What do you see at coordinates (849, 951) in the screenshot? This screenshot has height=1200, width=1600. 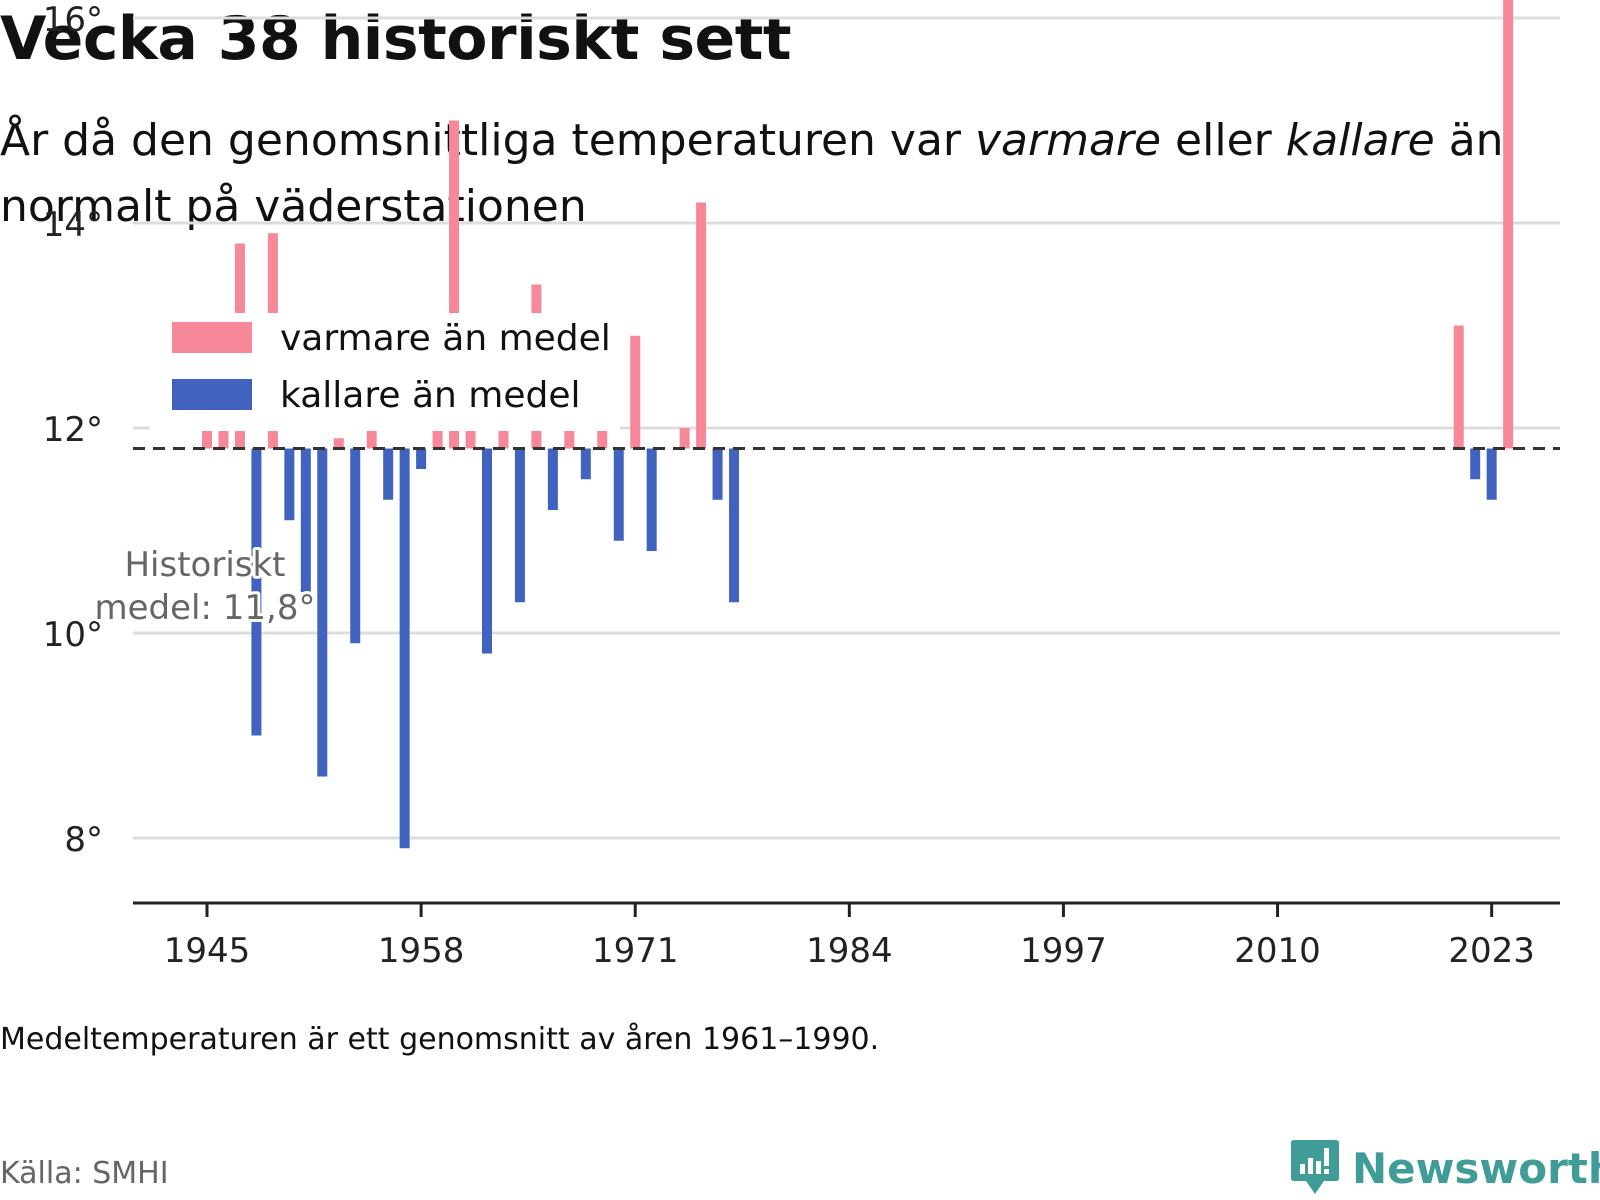 I see `x-tick-label: 1984` at bounding box center [849, 951].